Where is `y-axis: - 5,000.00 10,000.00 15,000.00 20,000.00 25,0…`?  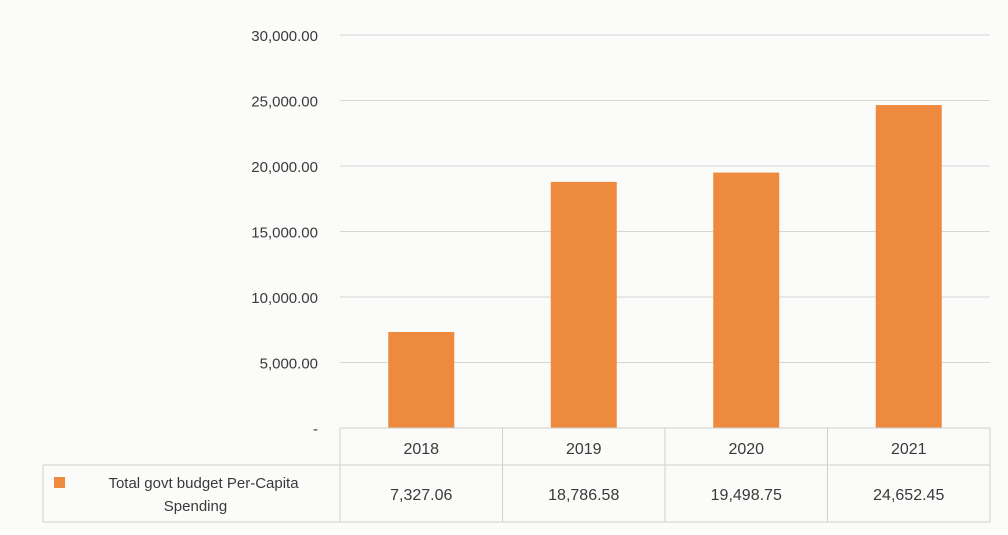
y-axis: - 5,000.00 10,000.00 15,000.00 20,000.00 25,0… is located at coordinates (284, 233).